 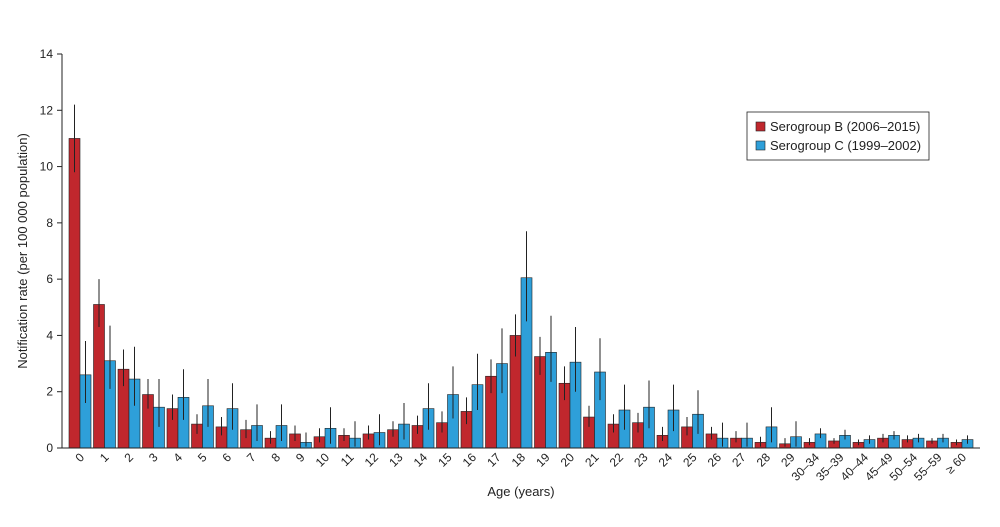 I want to click on legend-label-serogroup-b: Serogroup B (2006–2015), so click(x=845, y=126).